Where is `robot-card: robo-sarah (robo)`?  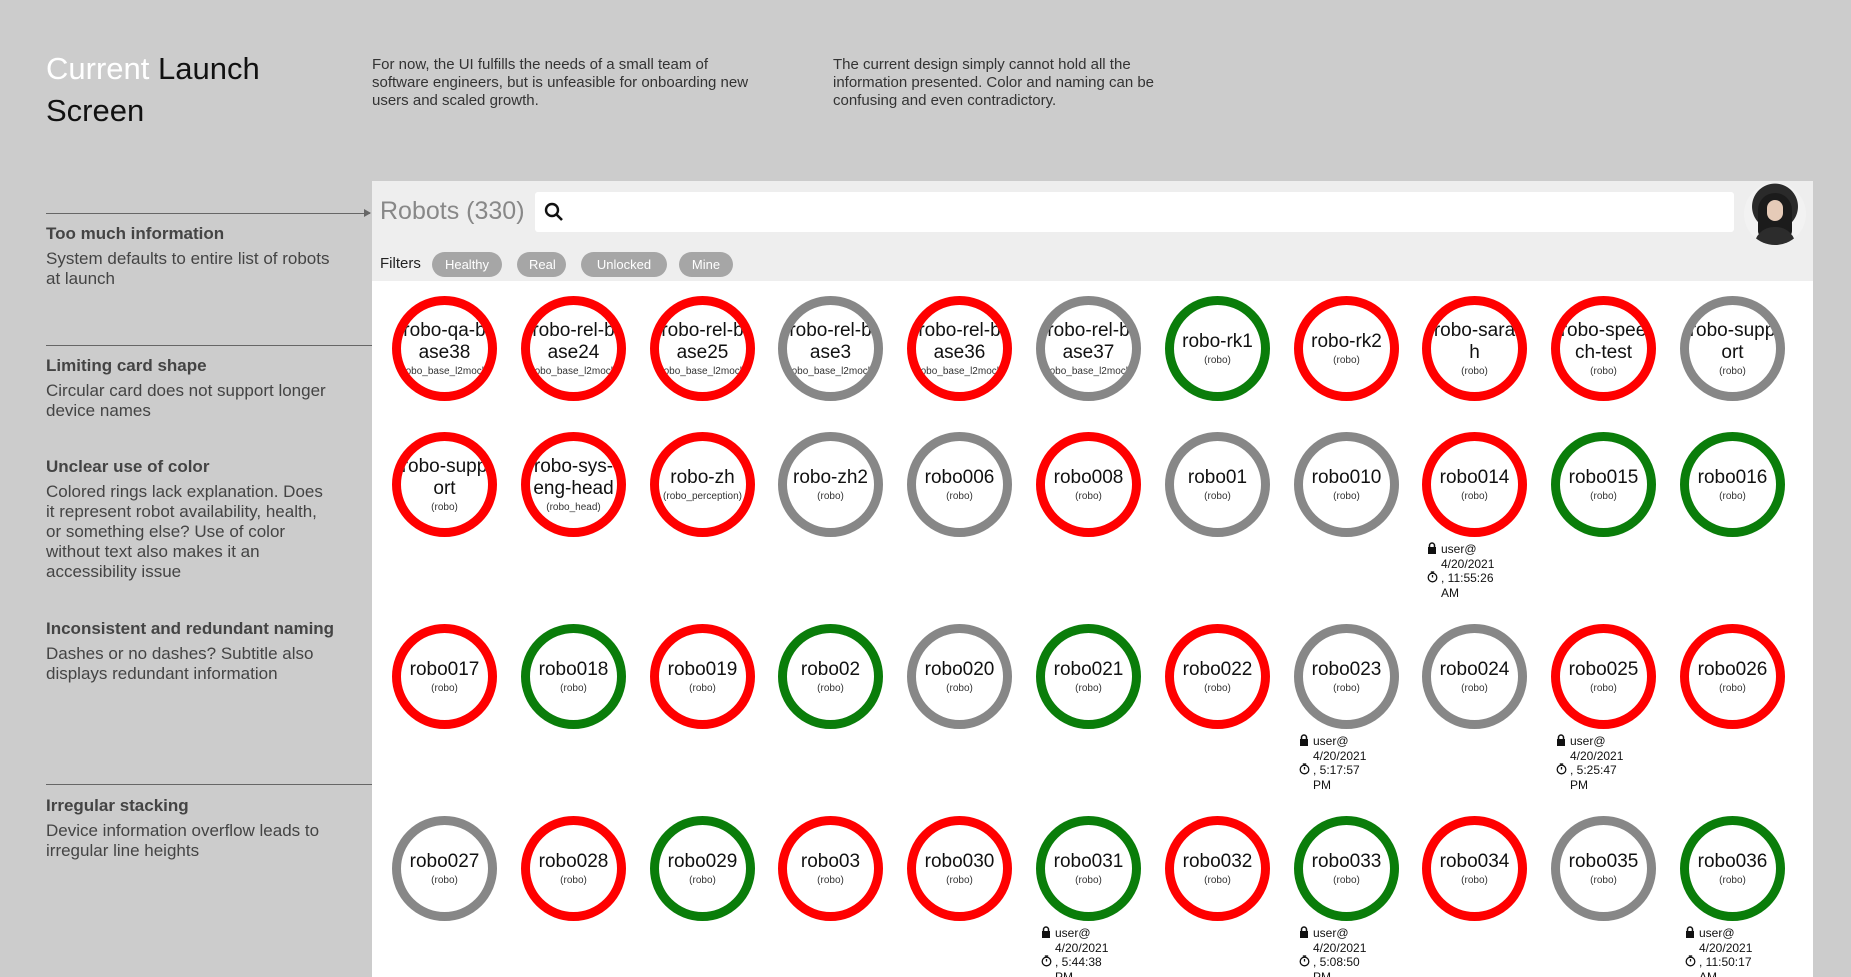
robot-card: robo-sarah (robo) is located at coordinates (1474, 348).